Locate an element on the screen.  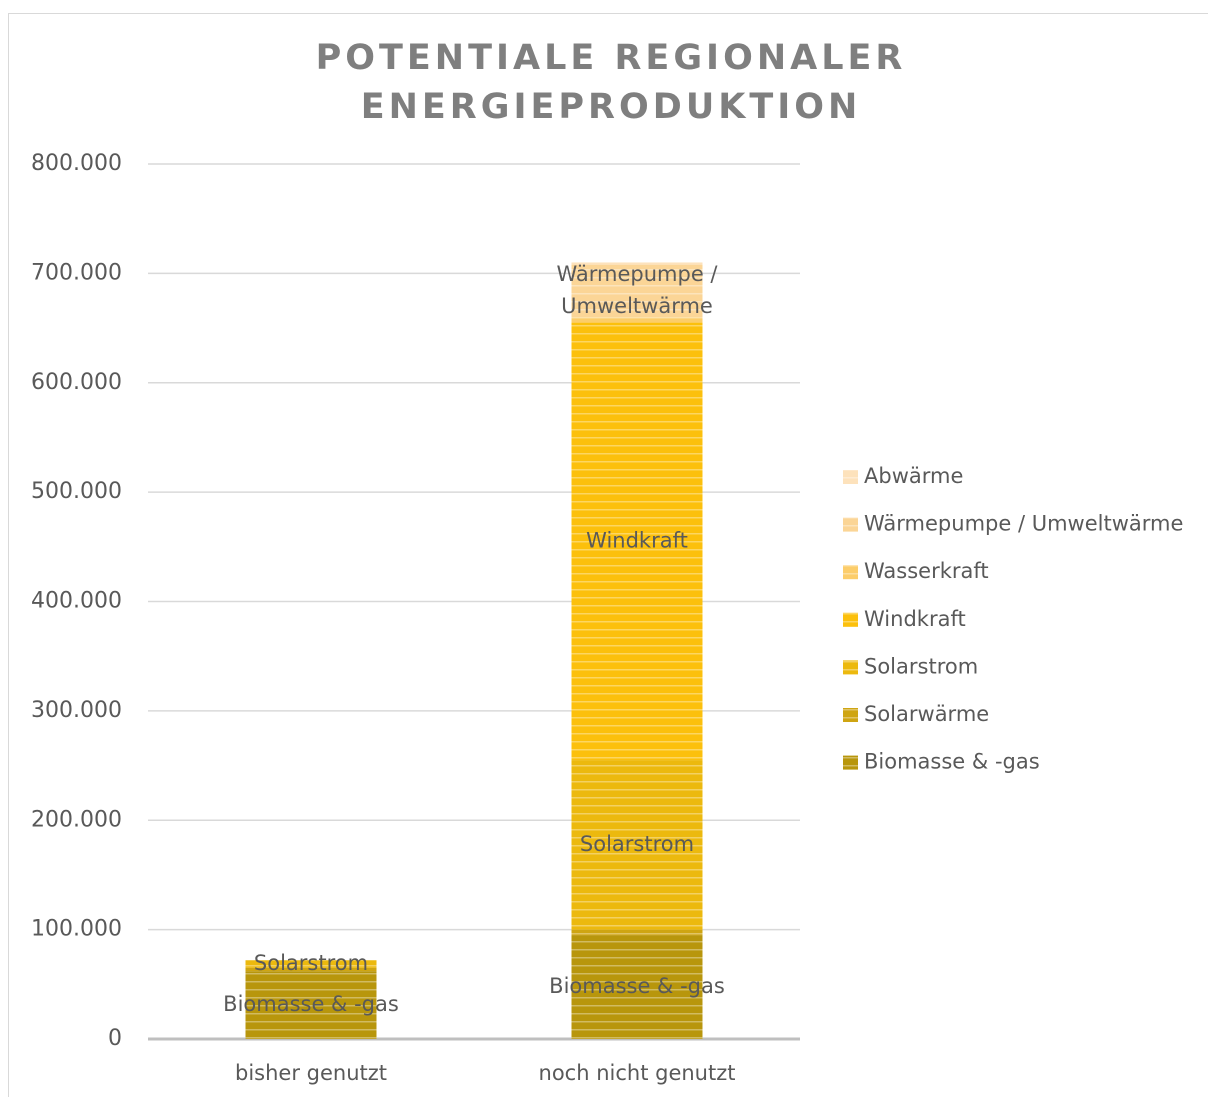
y-tick-label: 400.000 is located at coordinates (76, 601).